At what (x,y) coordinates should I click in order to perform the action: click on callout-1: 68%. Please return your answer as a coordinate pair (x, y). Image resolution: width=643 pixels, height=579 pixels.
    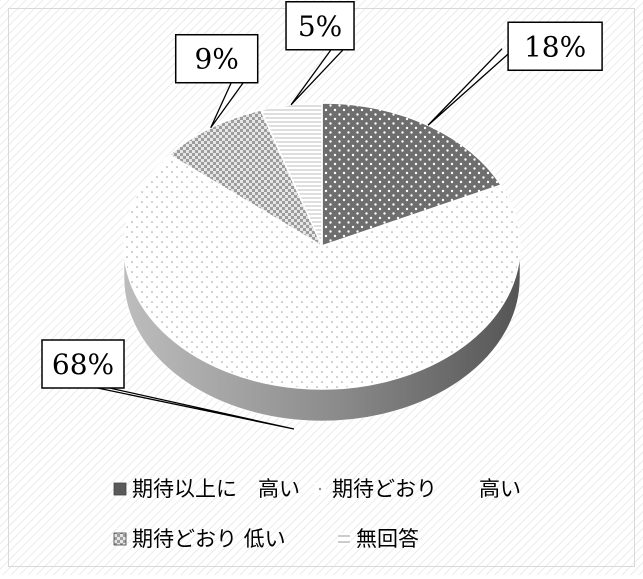
    Looking at the image, I should click on (168, 384).